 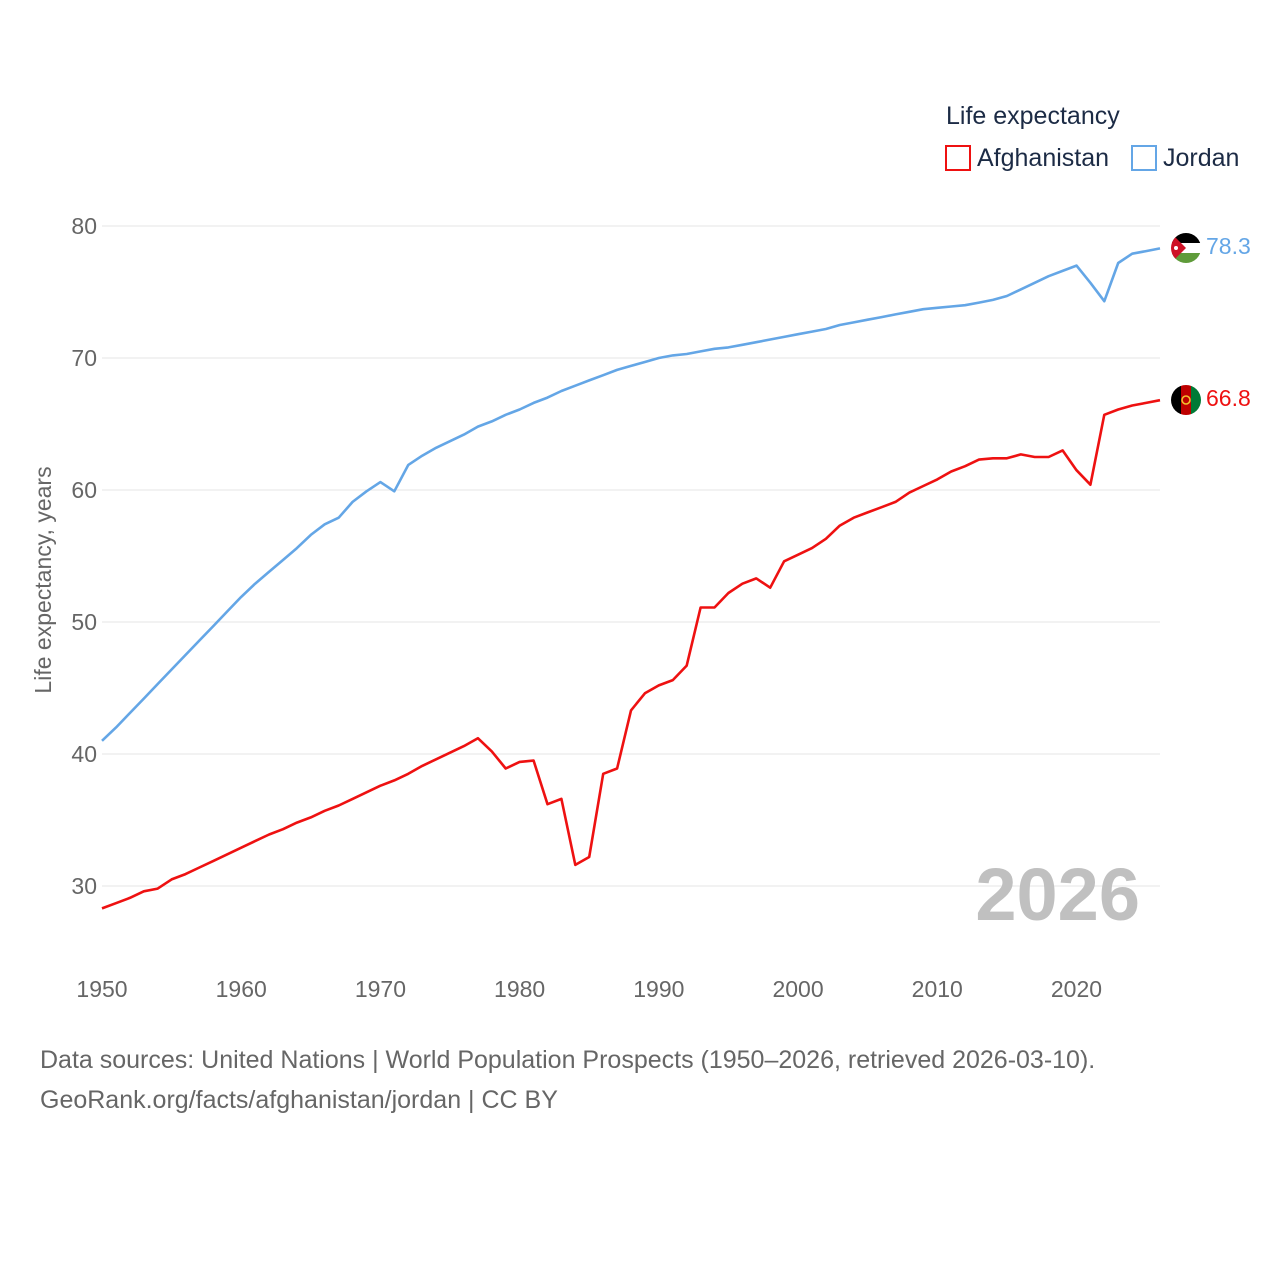 What do you see at coordinates (1201, 158) in the screenshot?
I see `legend-label-jordan: Jordan` at bounding box center [1201, 158].